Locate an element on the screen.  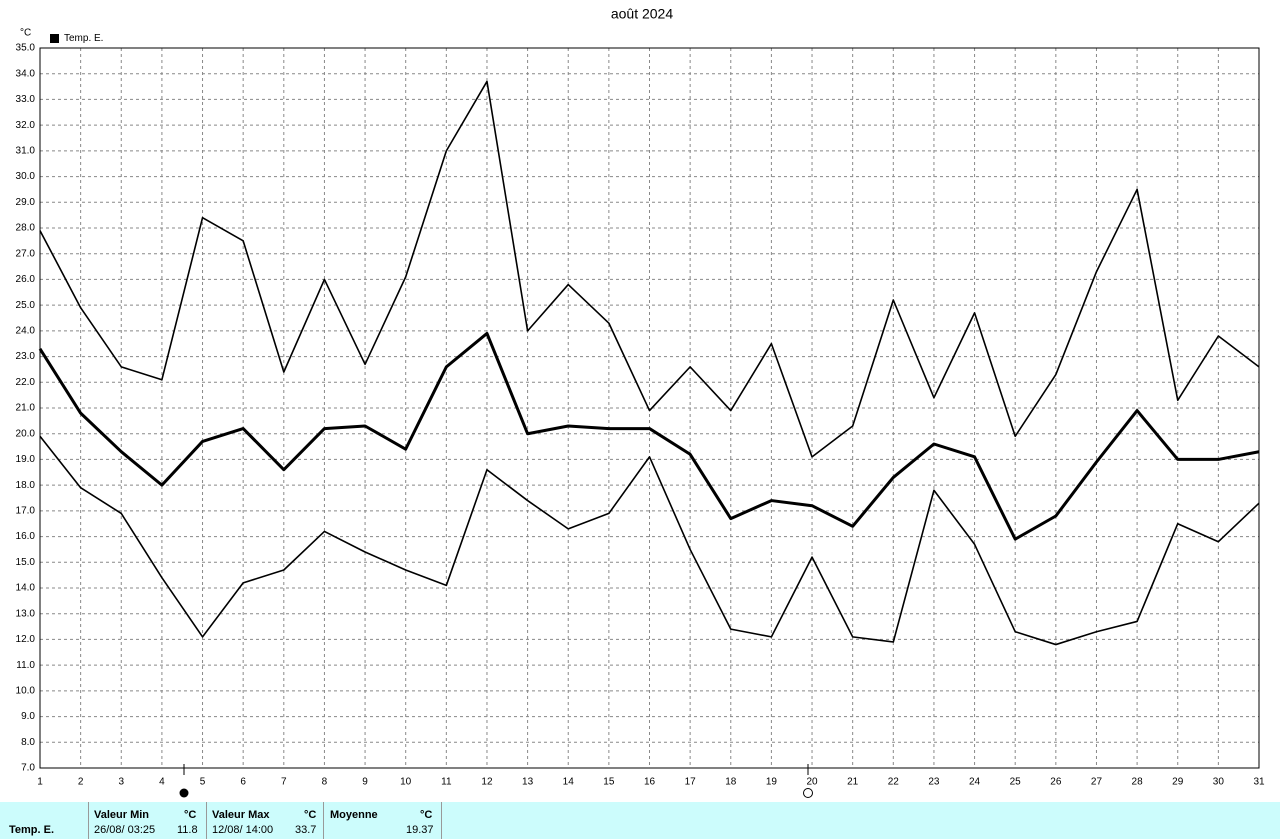
y-tick-label: 13.0 is located at coordinates (26, 613).